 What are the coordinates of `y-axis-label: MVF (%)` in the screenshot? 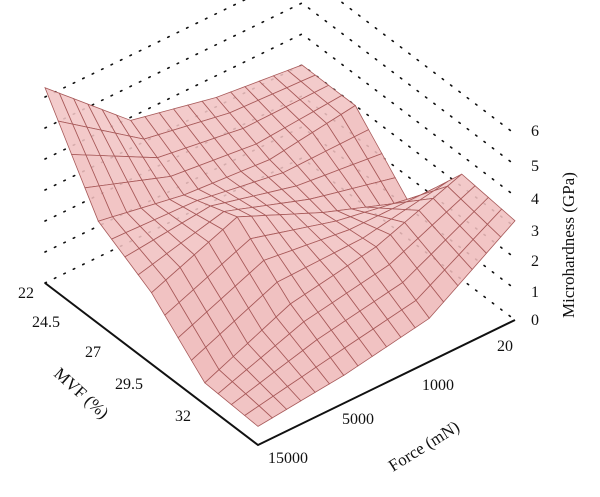 It's located at (81, 393).